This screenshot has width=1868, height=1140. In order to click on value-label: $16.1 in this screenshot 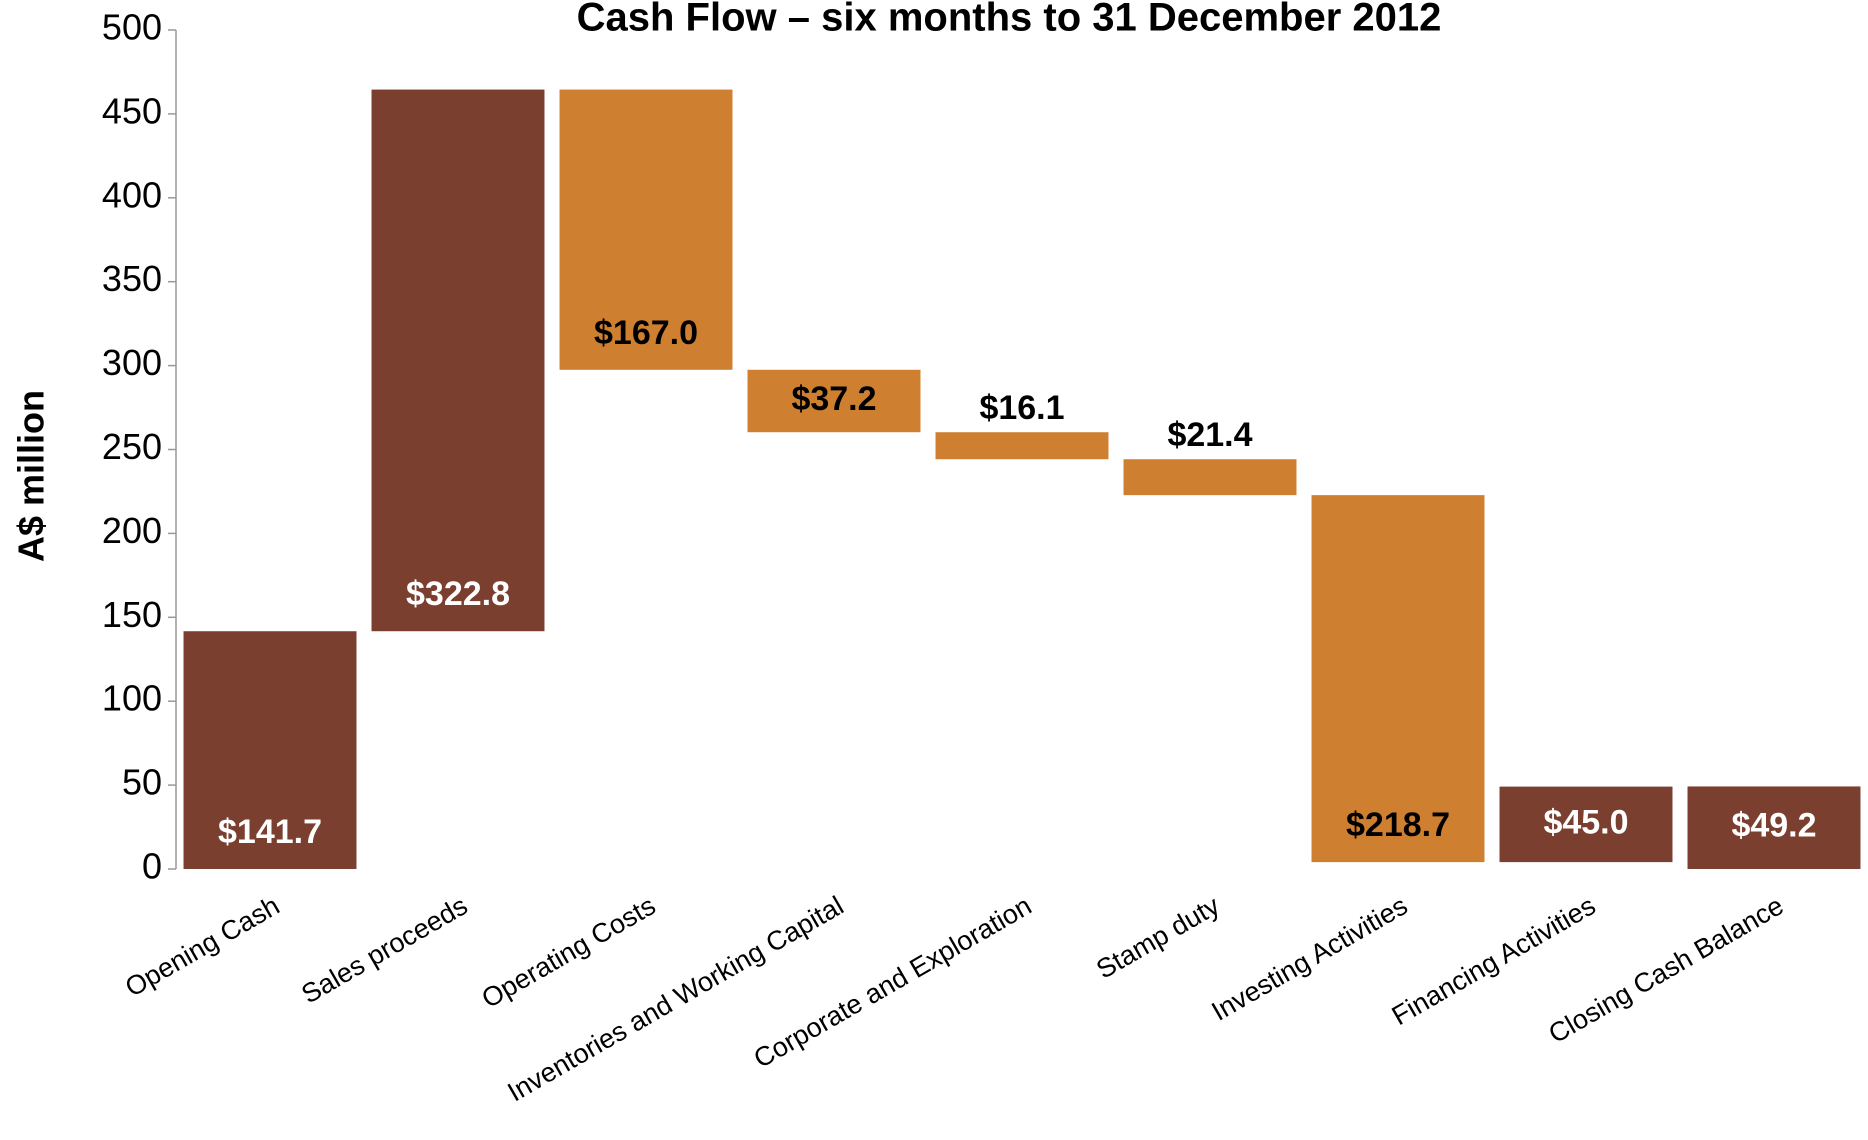, I will do `click(1021, 408)`.